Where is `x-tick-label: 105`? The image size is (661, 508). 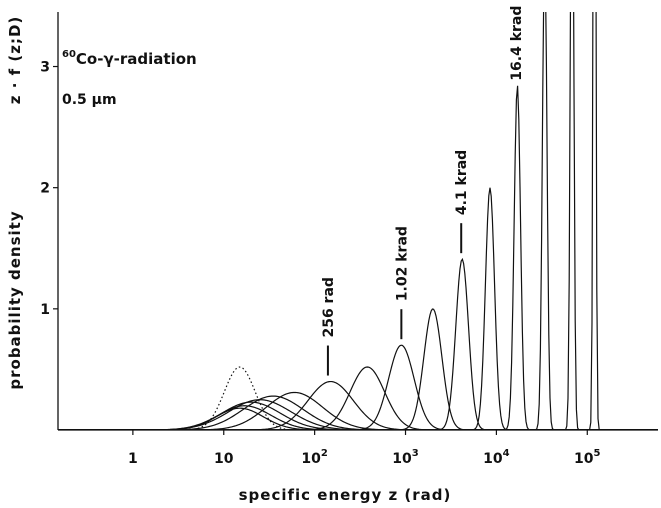 x-tick-label: 105 is located at coordinates (587, 457).